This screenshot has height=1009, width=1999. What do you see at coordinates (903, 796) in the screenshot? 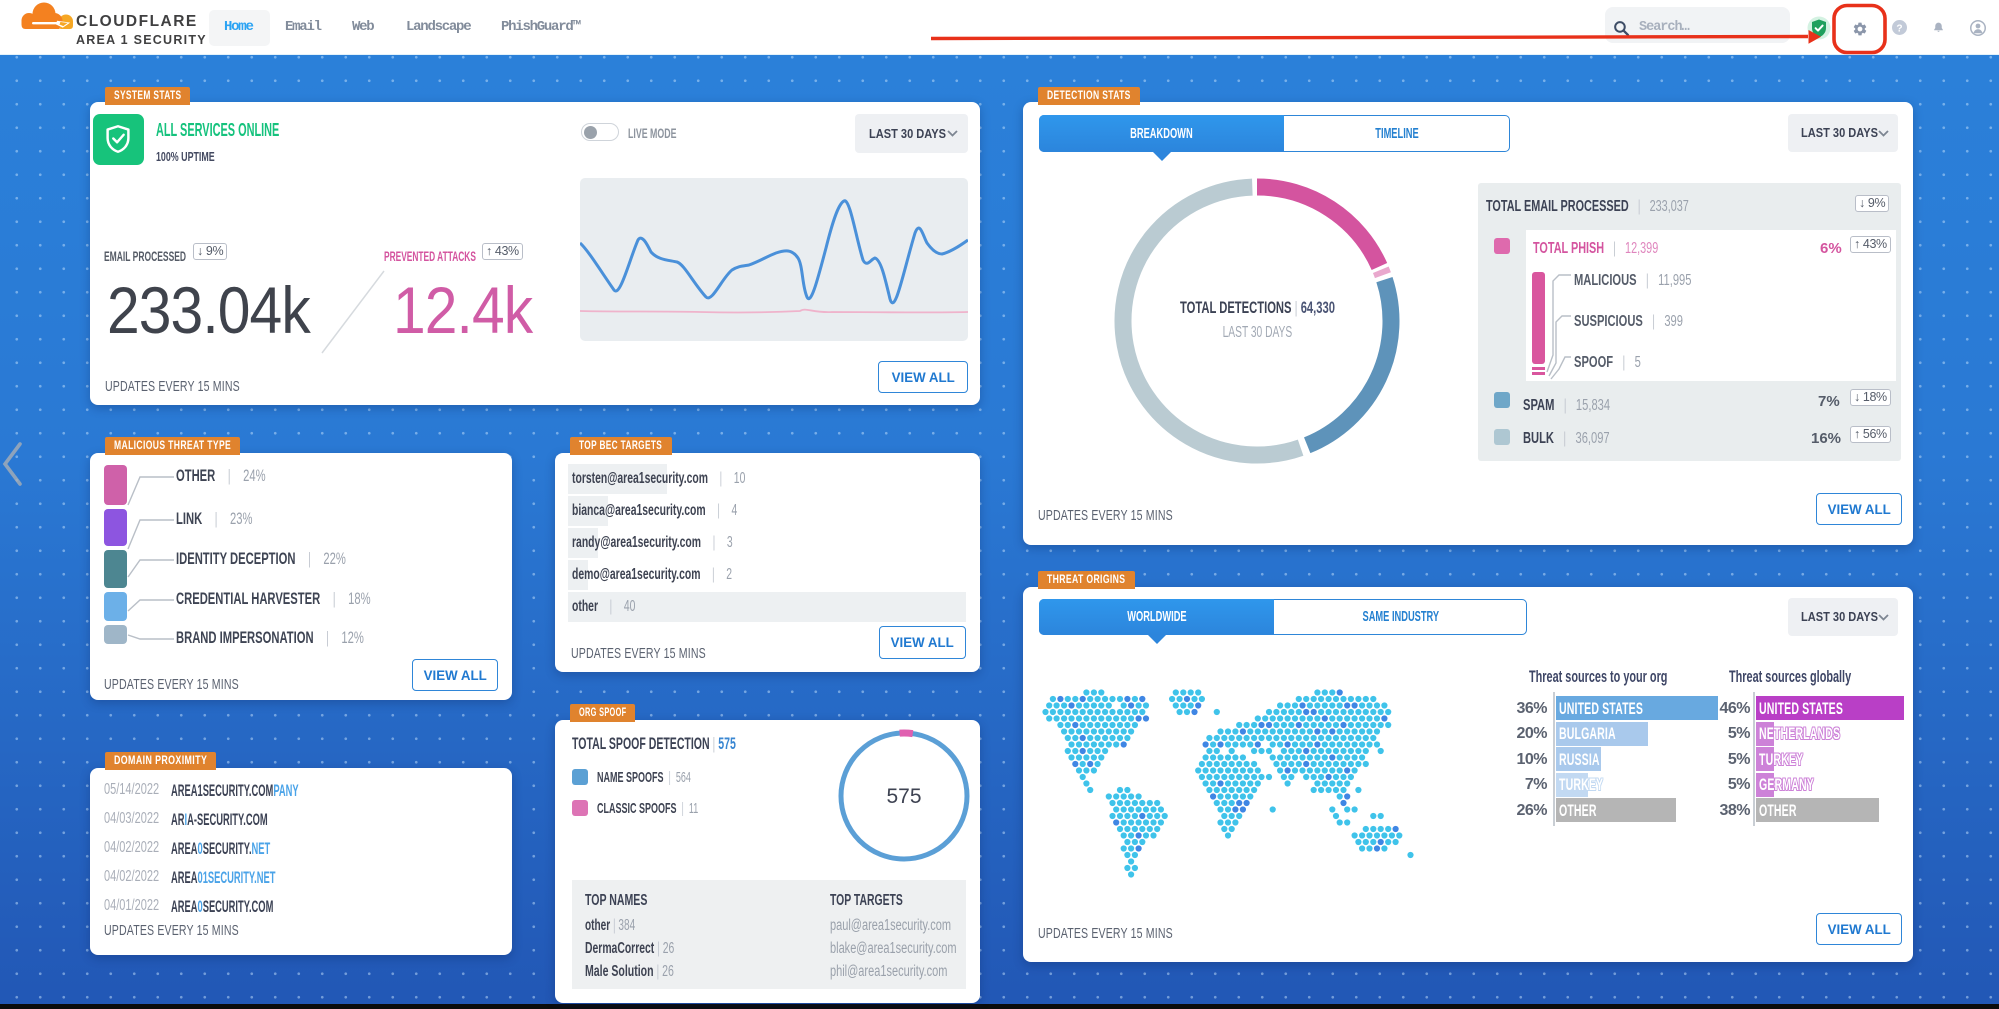
I see `svg-text: 575` at bounding box center [903, 796].